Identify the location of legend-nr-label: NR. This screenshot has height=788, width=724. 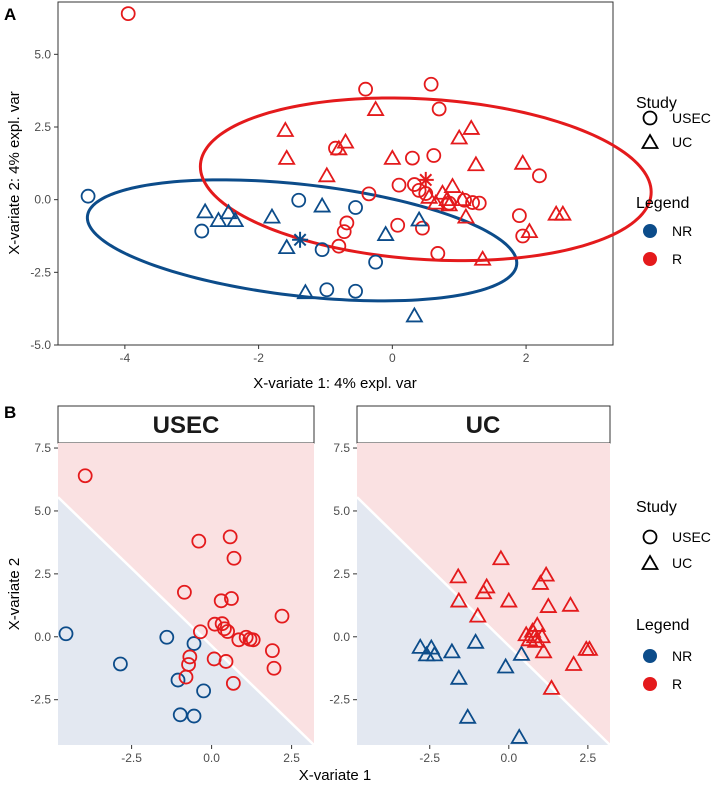
(682, 231).